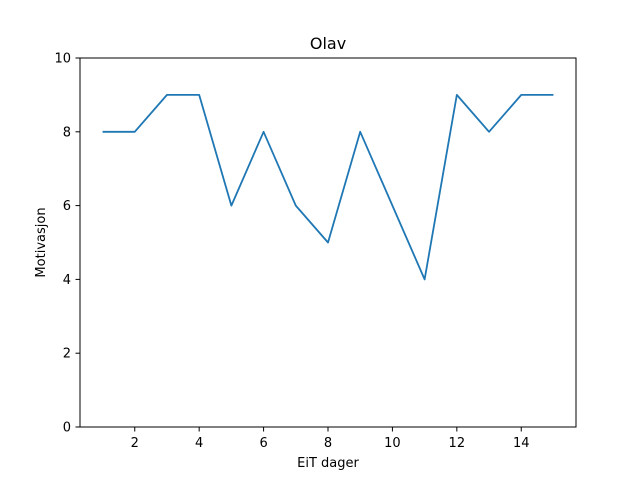 The height and width of the screenshot is (480, 640). I want to click on x-axis-label: EiT dager, so click(328, 463).